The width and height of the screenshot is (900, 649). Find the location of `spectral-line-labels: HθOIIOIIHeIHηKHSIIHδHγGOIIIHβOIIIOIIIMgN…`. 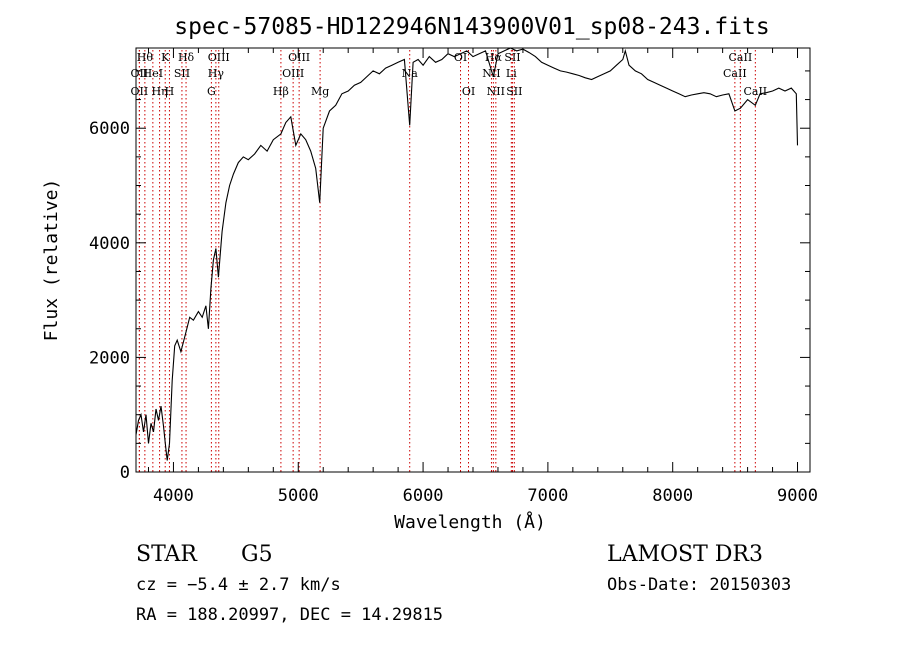

spectral-line-labels: HθOIIOIIHeIHηKHSIIHδHγGOIIIHβOIIIOIIIMgN… is located at coordinates (449, 74).